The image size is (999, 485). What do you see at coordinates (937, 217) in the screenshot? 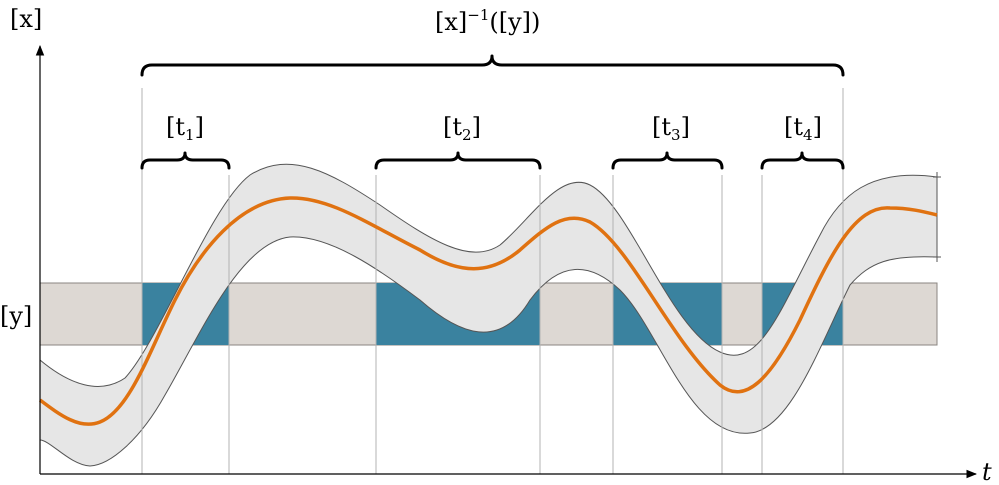
I see `tube-end-ticks` at bounding box center [937, 217].